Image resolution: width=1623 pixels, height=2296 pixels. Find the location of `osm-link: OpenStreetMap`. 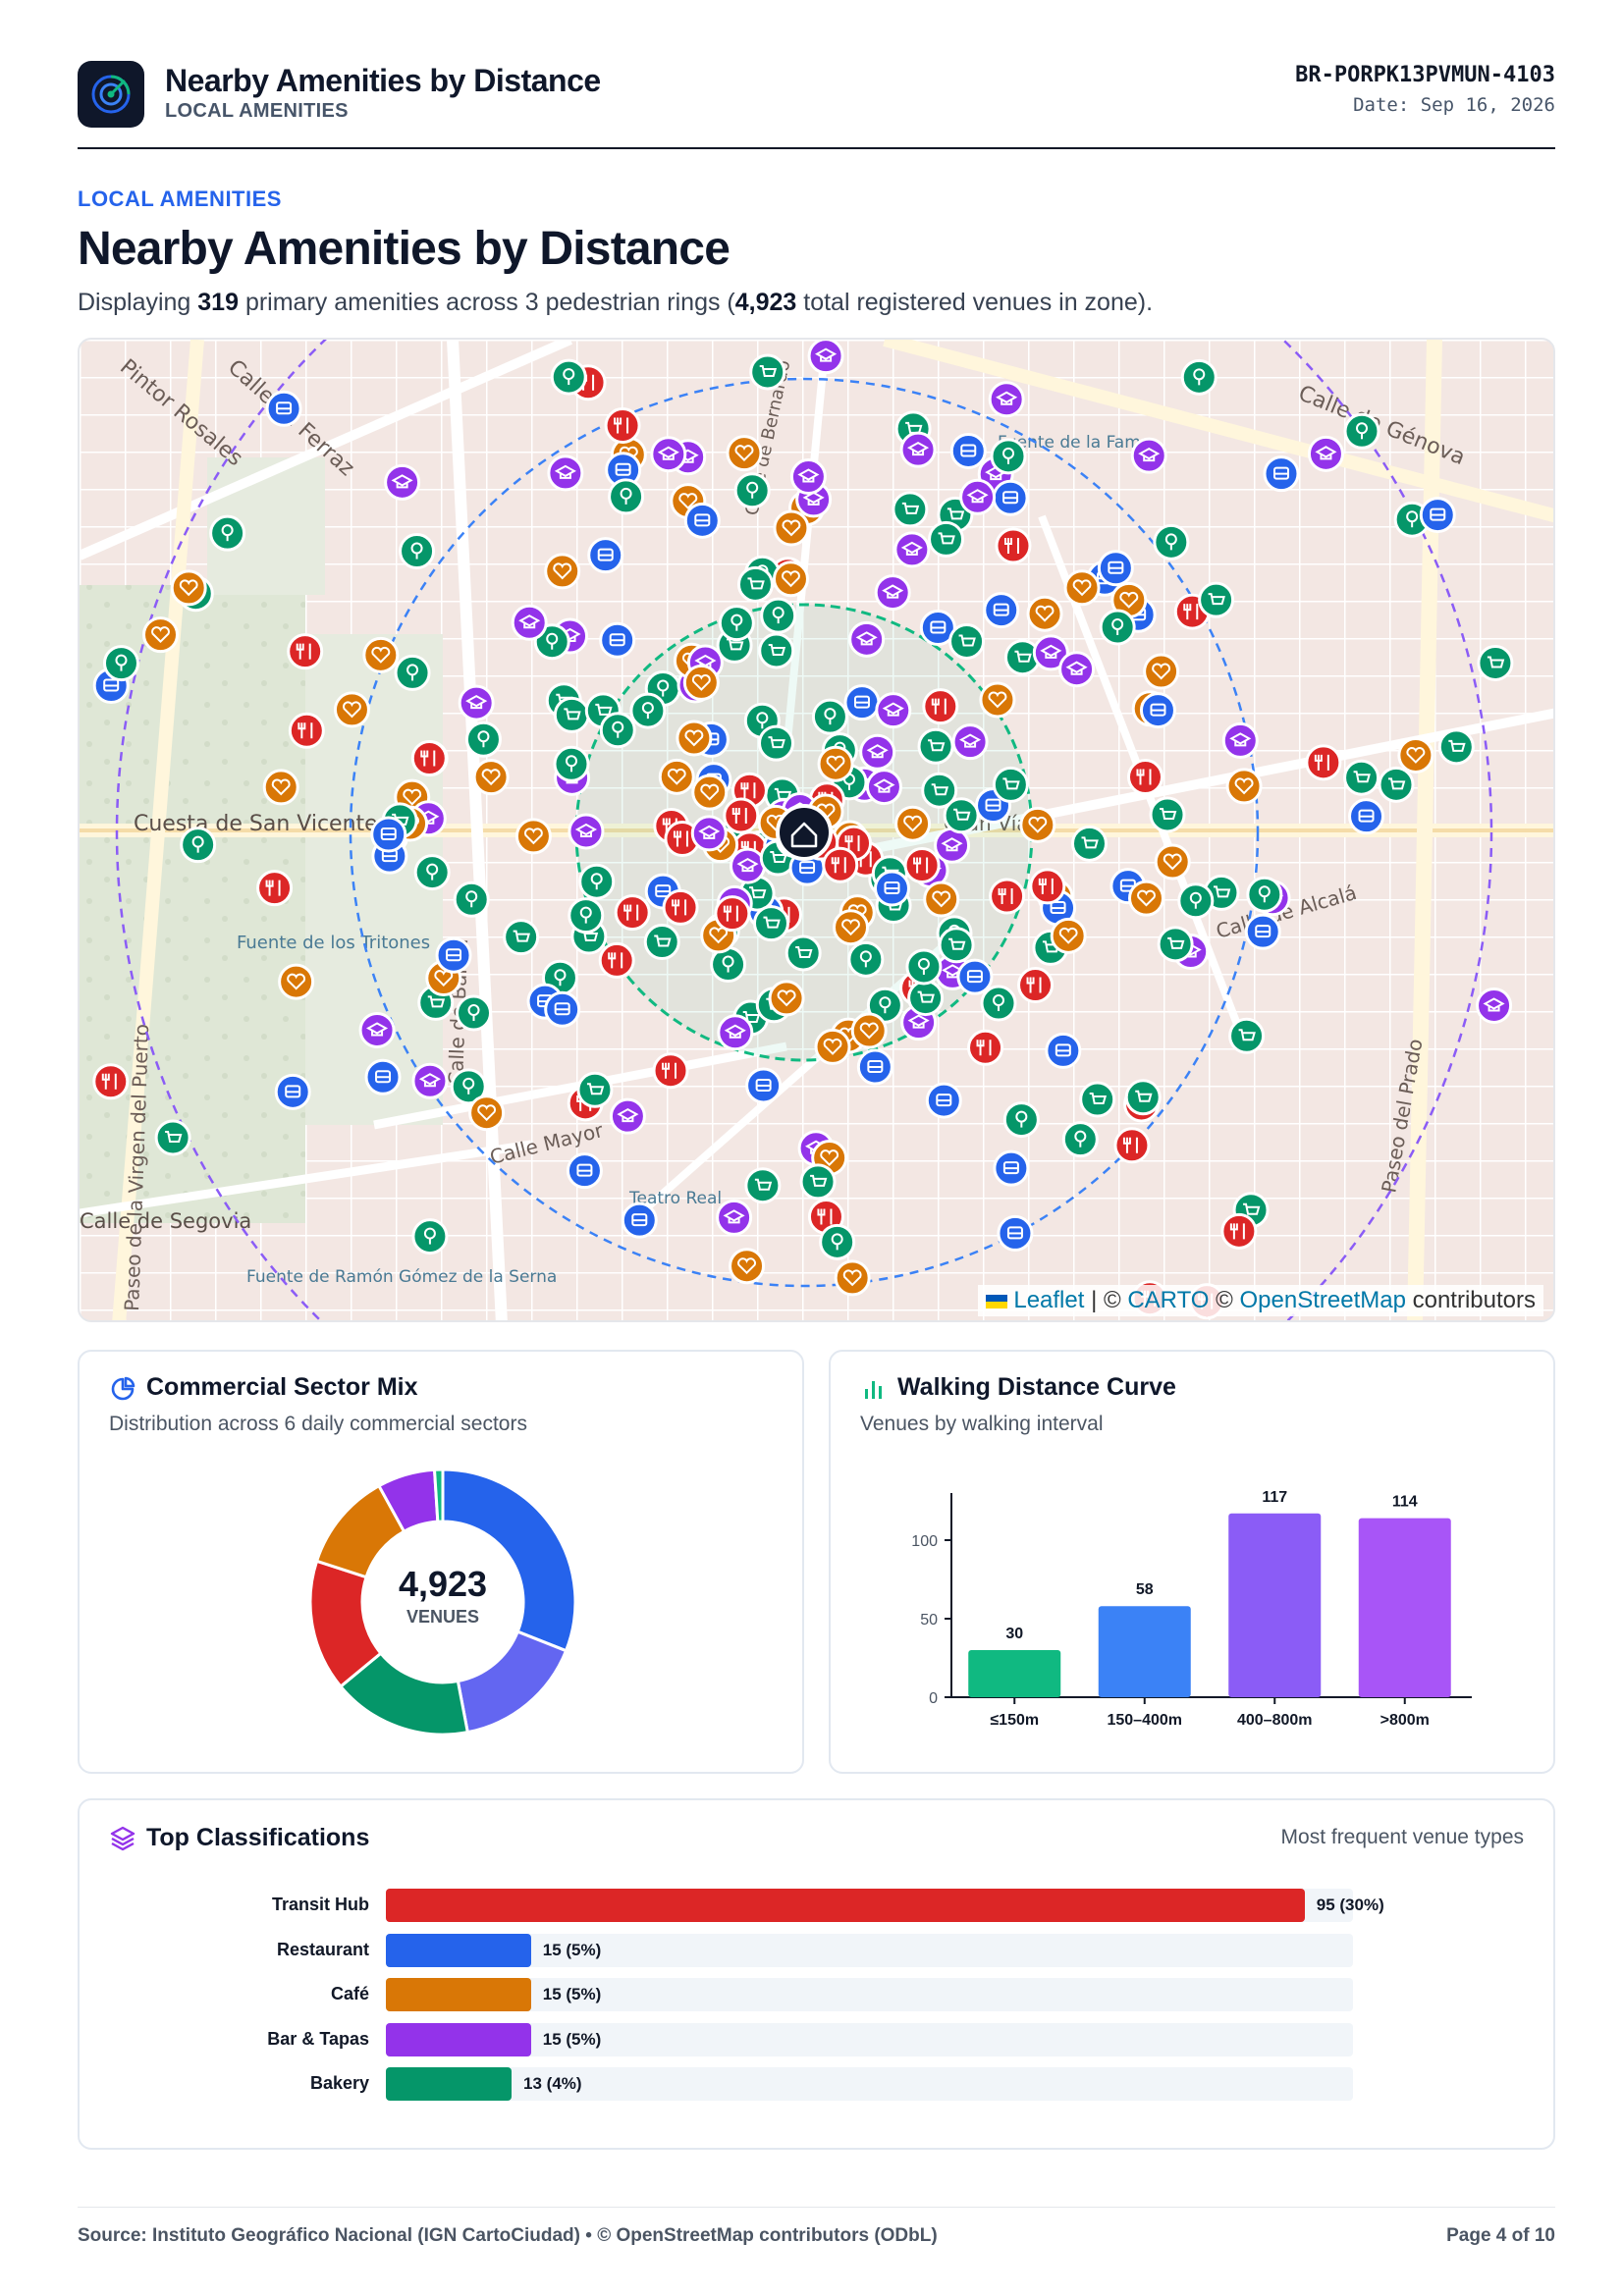

osm-link: OpenStreetMap is located at coordinates (1322, 1300).